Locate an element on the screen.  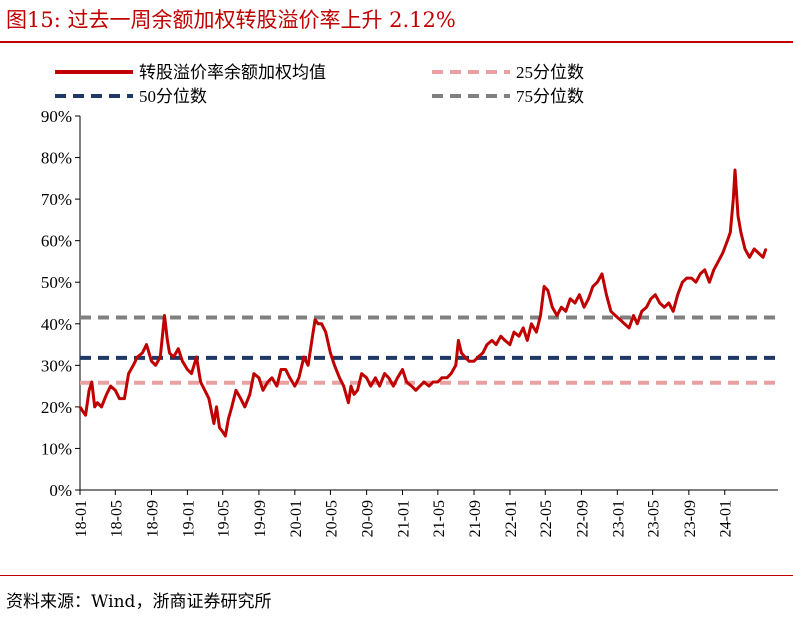
x-tick-label: 20-05 is located at coordinates (331, 518).